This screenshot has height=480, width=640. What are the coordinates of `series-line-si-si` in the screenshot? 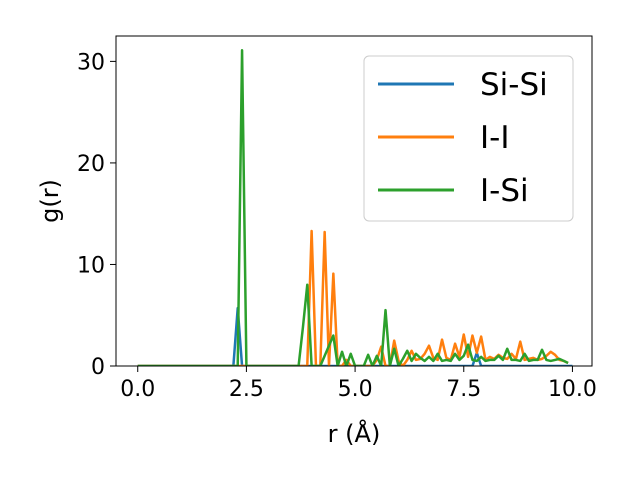 It's located at (355, 336).